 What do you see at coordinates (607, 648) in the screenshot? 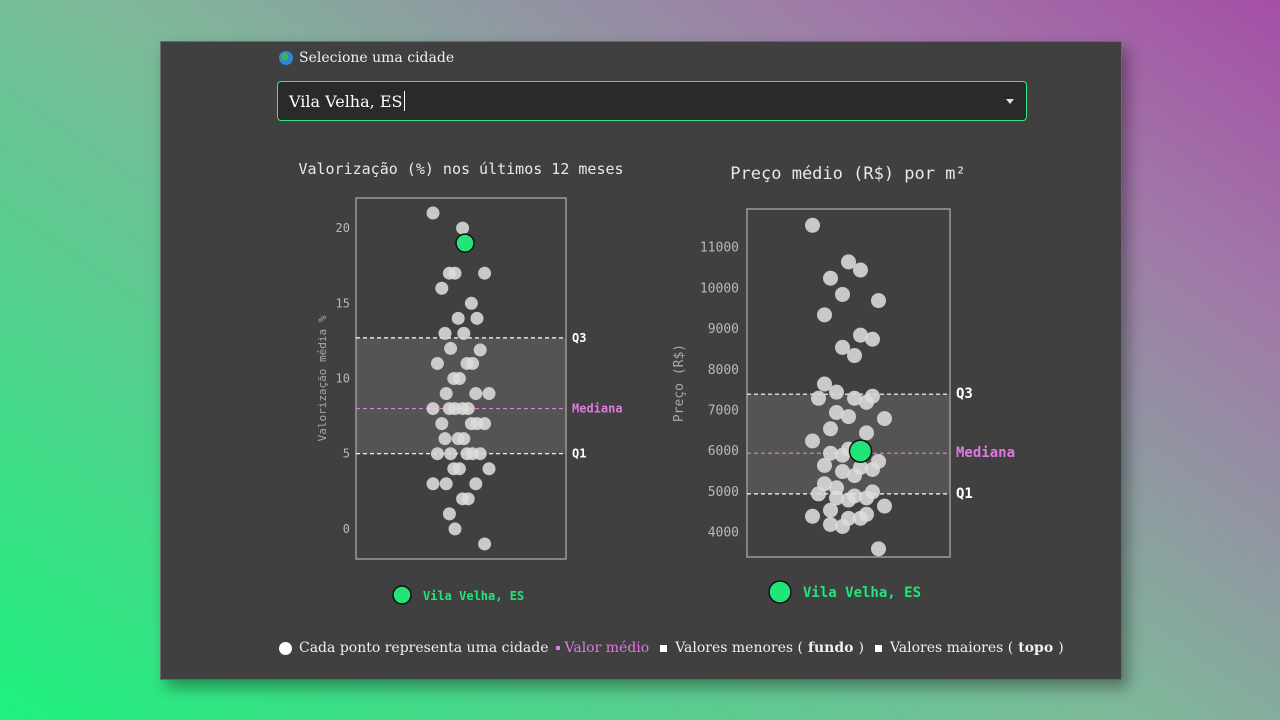
I see `legend-mean-text: Valor médio` at bounding box center [607, 648].